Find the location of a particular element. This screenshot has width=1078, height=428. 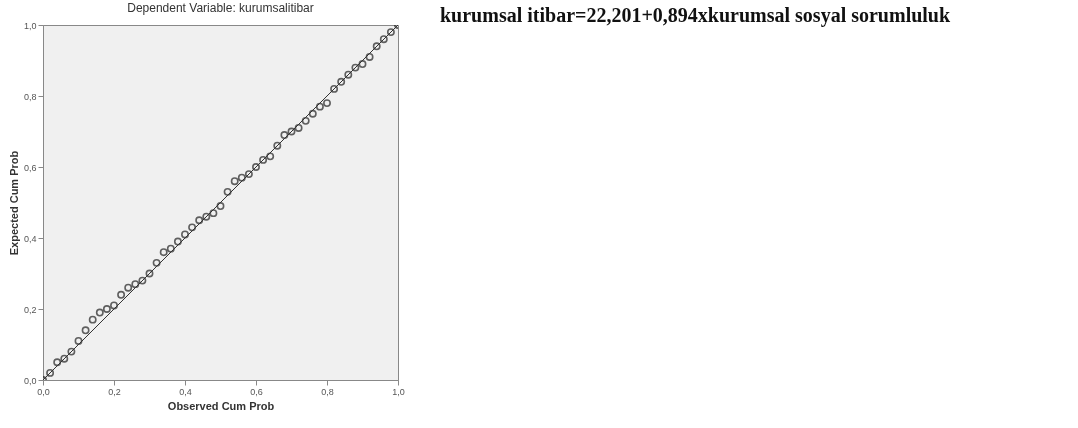

x-tick-label: 0,2 is located at coordinates (114, 391).